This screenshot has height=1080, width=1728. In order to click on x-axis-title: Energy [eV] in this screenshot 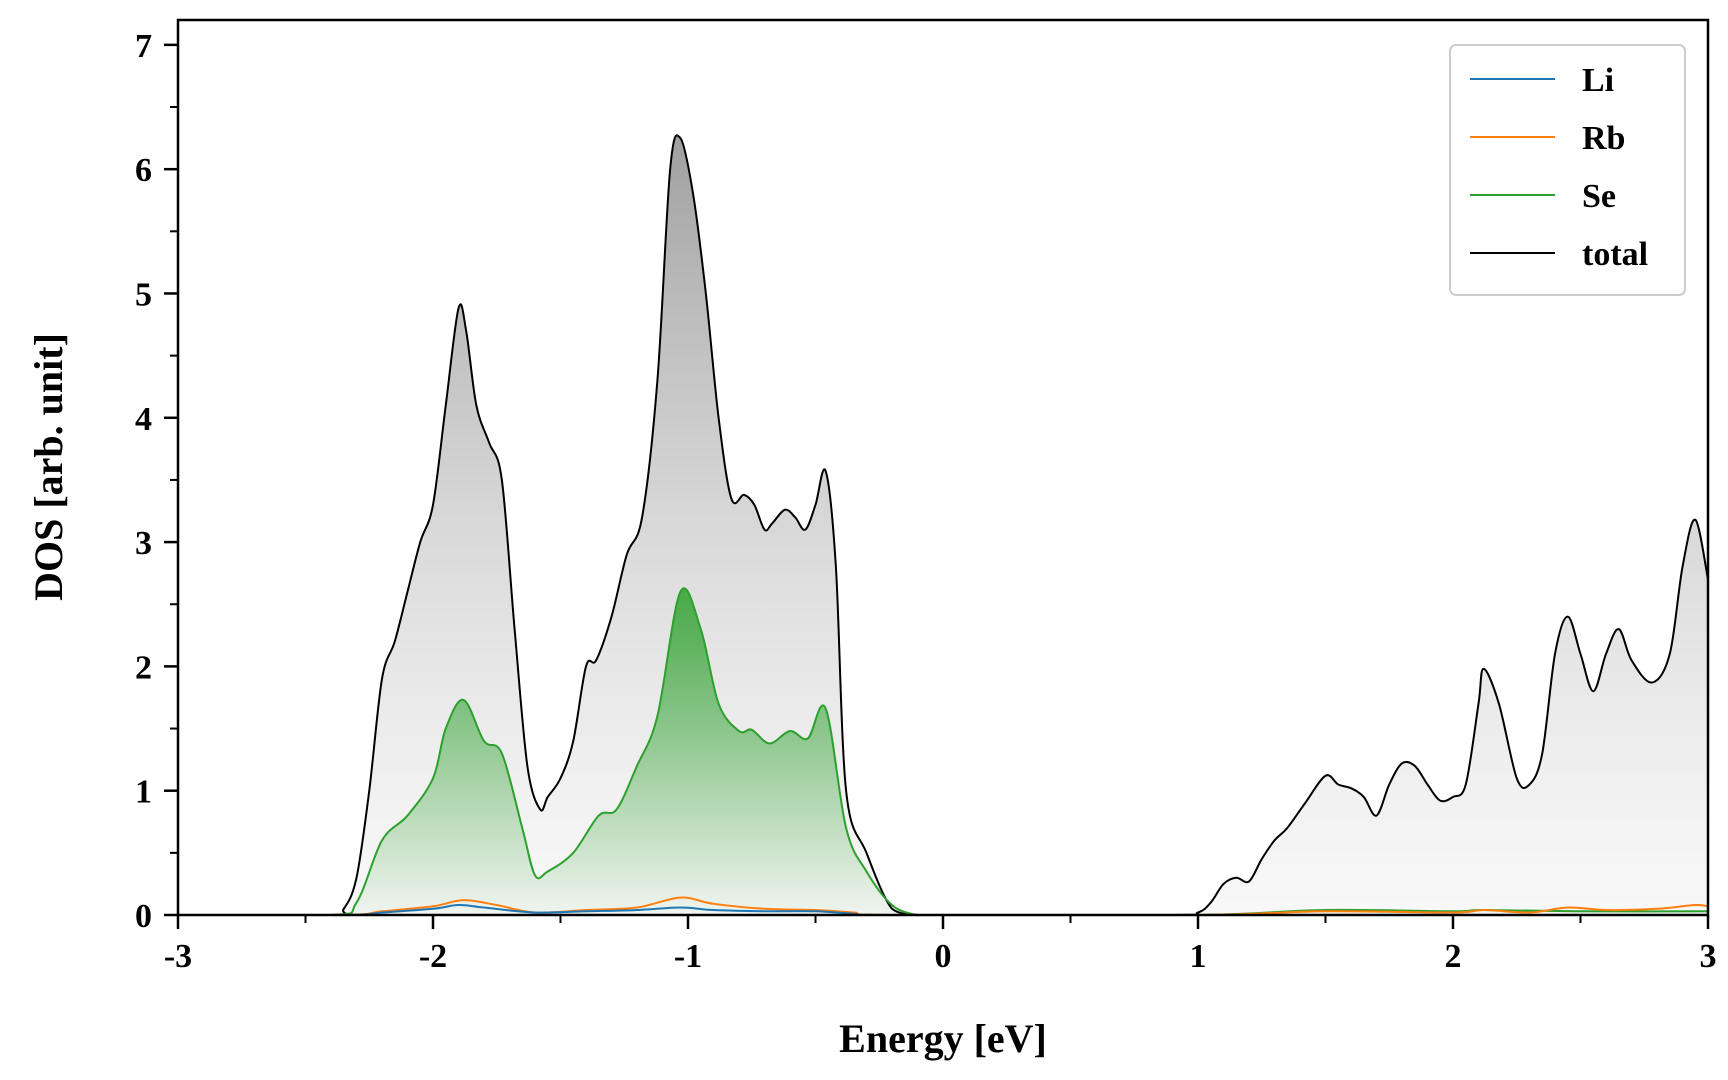, I will do `click(943, 1038)`.